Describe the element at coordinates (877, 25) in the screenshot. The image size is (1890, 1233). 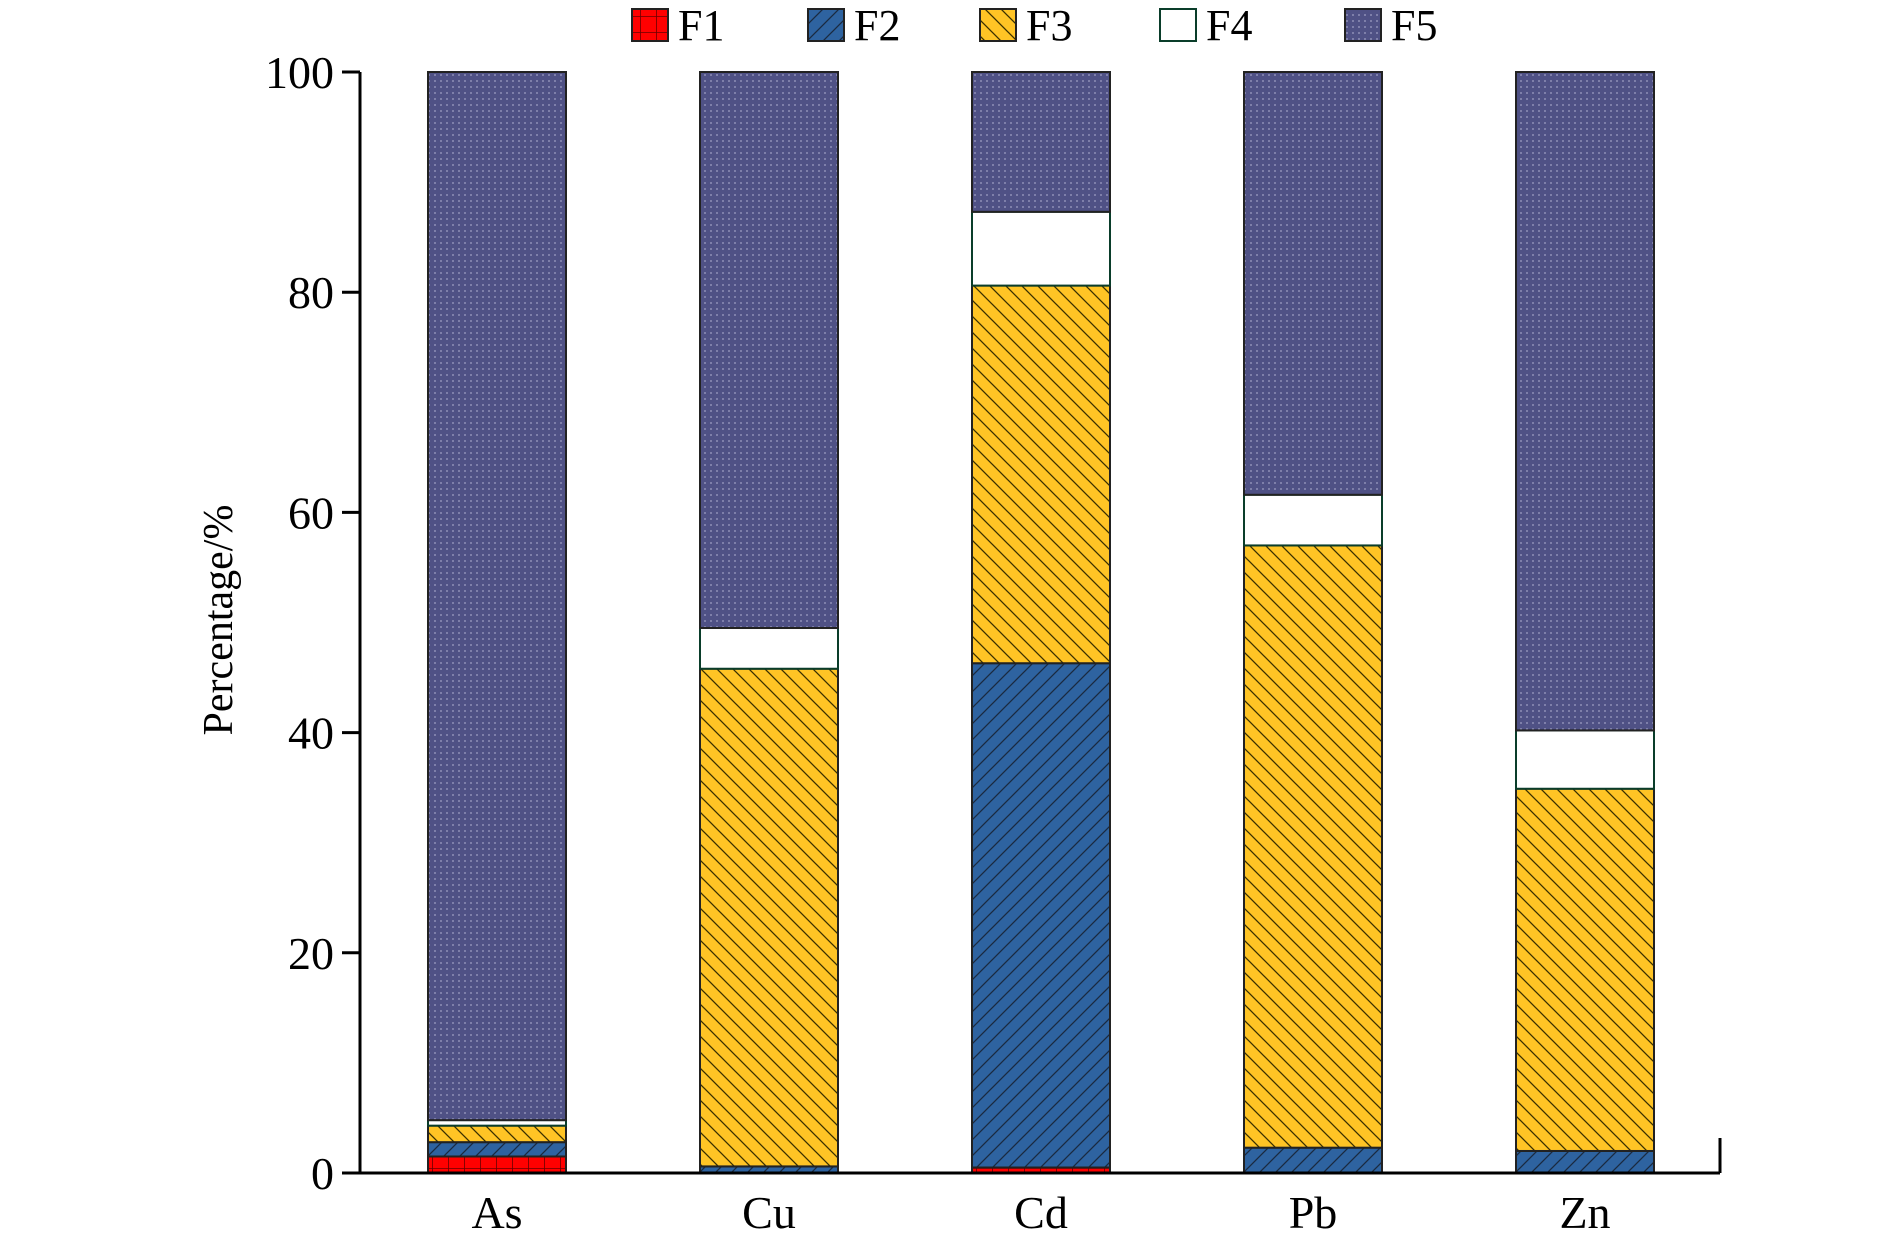
I see `legend-label-f2: F2` at that location.